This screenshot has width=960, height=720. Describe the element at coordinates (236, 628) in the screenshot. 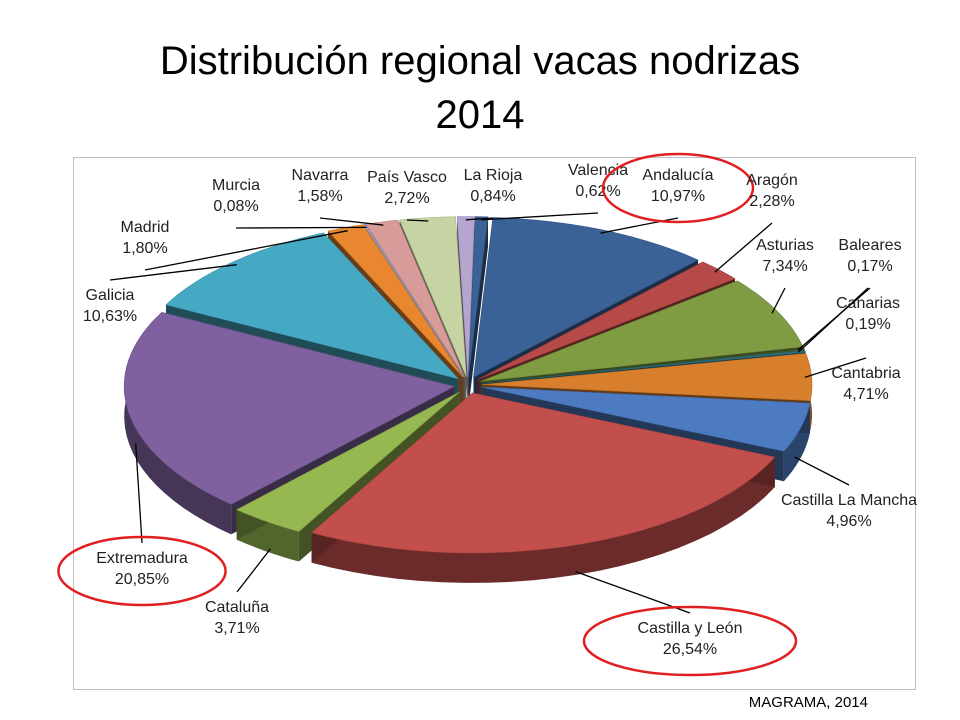

I see `slice-value-cataluna: 3,71%` at that location.